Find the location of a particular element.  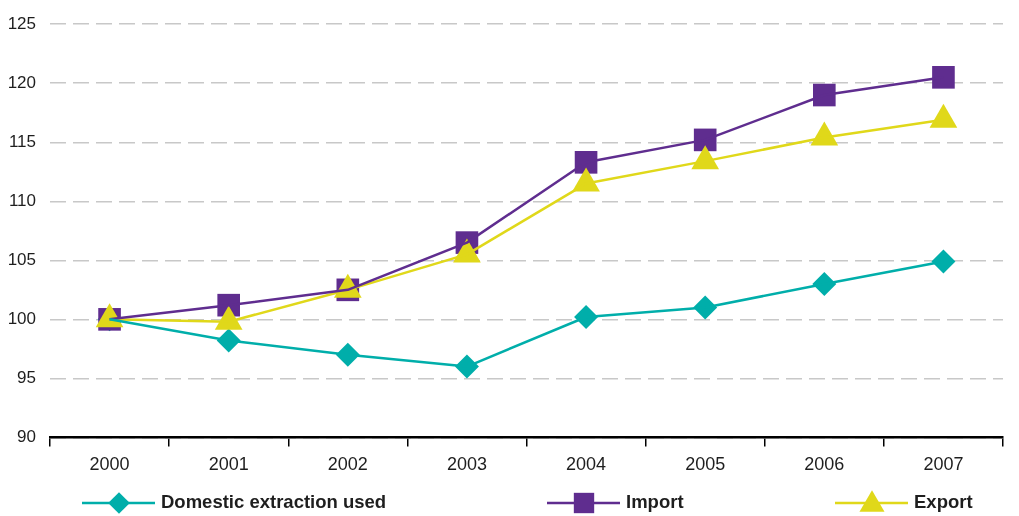

y-tick-label: 95 is located at coordinates (26, 378).